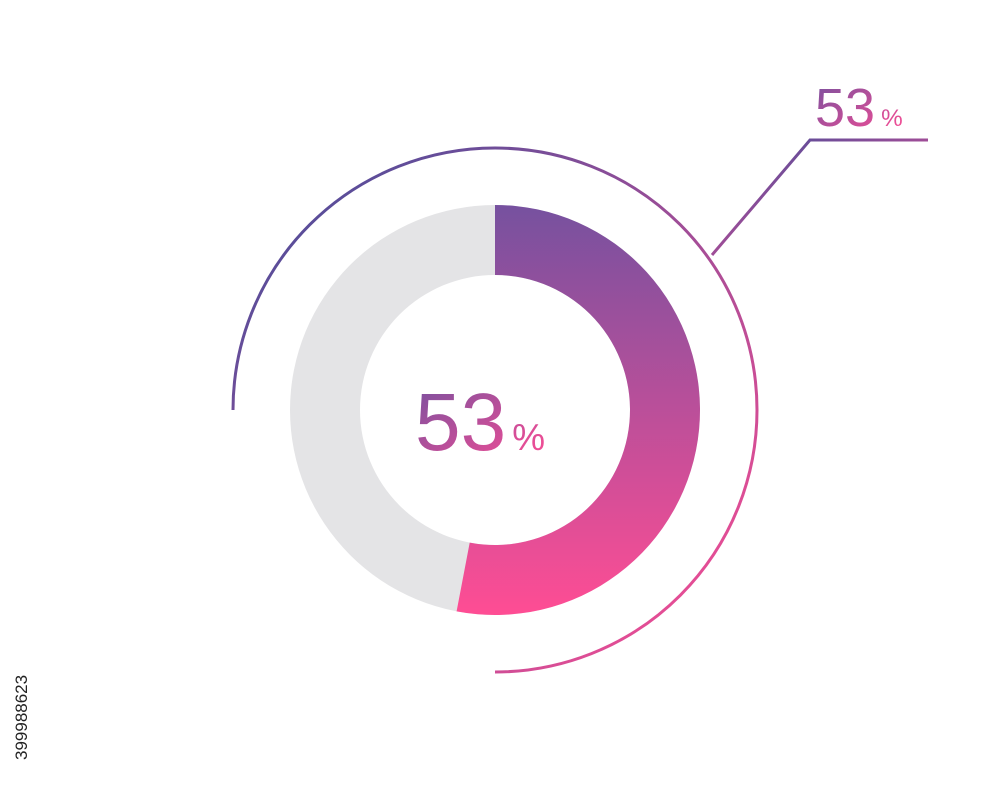 This screenshot has width=1000, height=798. I want to click on donut-segment, so click(578, 410).